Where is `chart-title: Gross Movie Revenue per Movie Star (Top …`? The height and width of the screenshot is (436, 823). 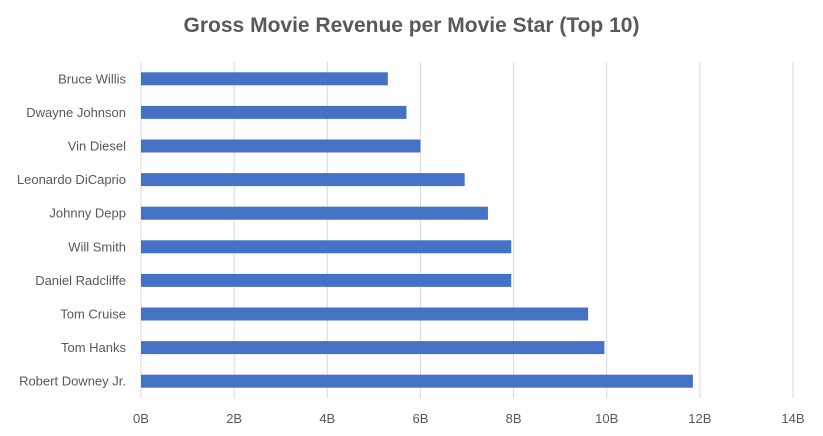
chart-title: Gross Movie Revenue per Movie Star (Top … is located at coordinates (411, 25).